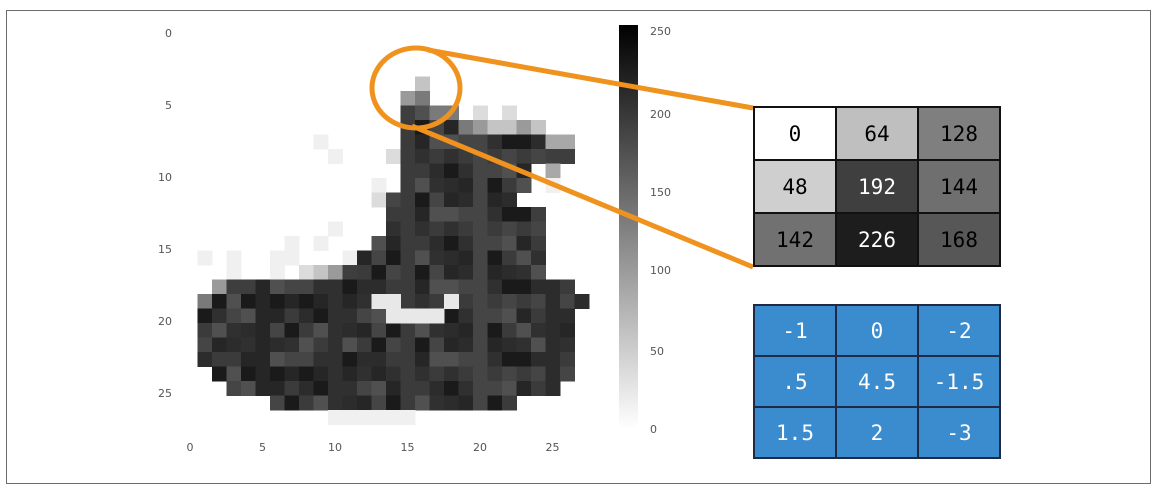 The width and height of the screenshot is (1159, 492). What do you see at coordinates (877, 133) in the screenshot?
I see `pixel-cell: 64` at bounding box center [877, 133].